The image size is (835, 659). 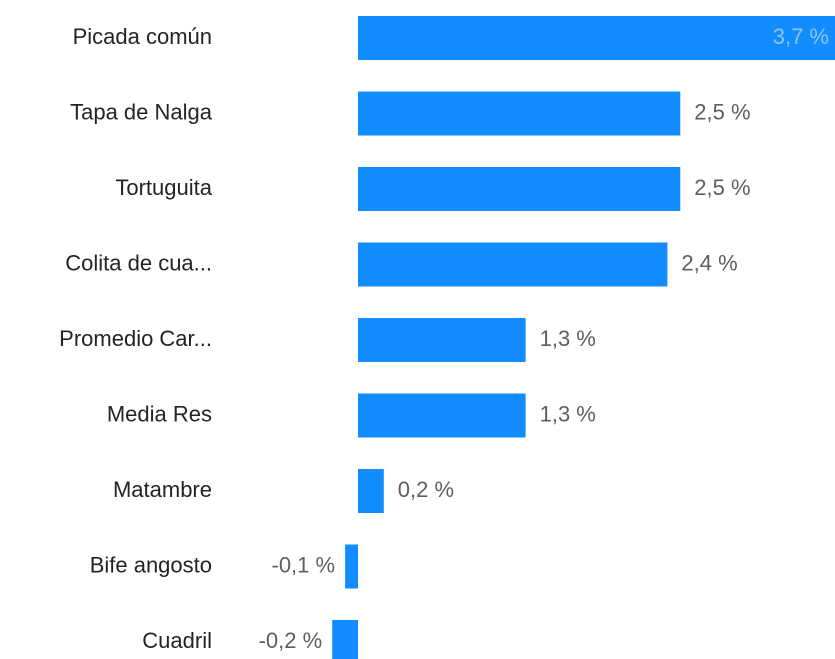 What do you see at coordinates (162, 489) in the screenshot?
I see `category-label: Matambre` at bounding box center [162, 489].